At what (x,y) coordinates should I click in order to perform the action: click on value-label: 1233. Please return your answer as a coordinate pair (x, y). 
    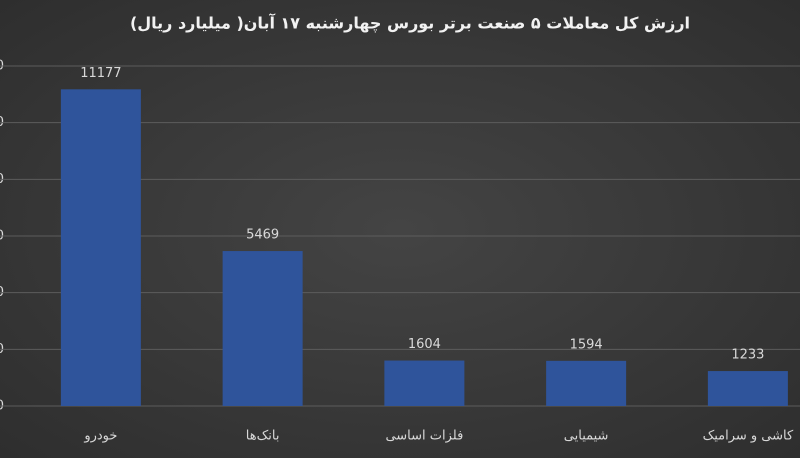
    Looking at the image, I should click on (747, 355).